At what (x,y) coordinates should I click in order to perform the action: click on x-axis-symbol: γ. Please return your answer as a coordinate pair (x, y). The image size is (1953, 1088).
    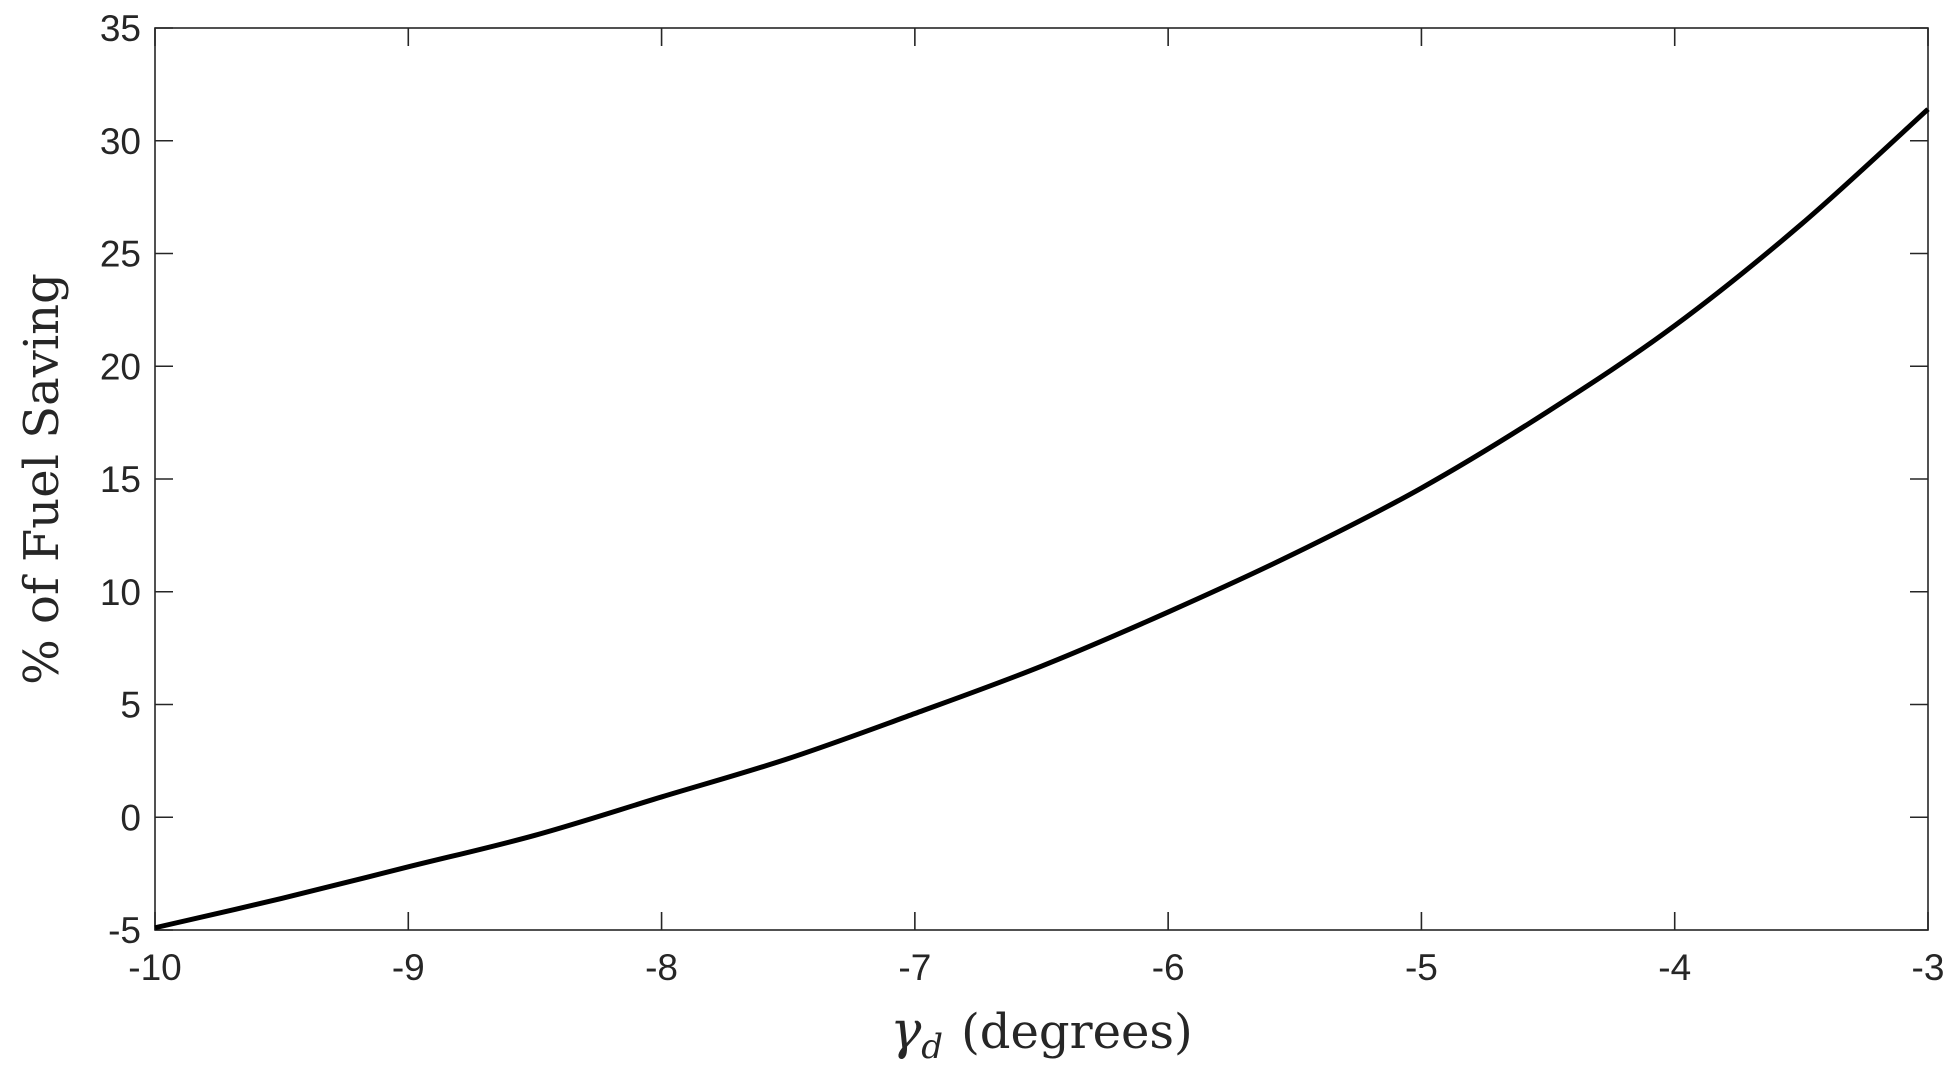
    Looking at the image, I should click on (906, 1031).